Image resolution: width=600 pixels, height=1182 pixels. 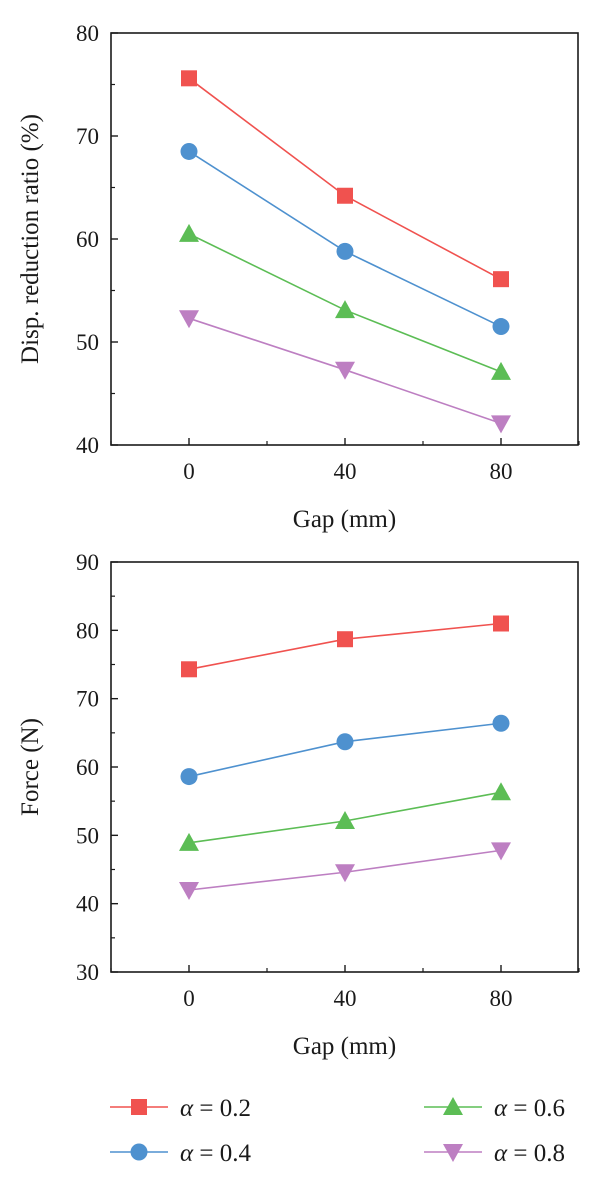 I want to click on legend-value: = 0.2, so click(x=222, y=1108).